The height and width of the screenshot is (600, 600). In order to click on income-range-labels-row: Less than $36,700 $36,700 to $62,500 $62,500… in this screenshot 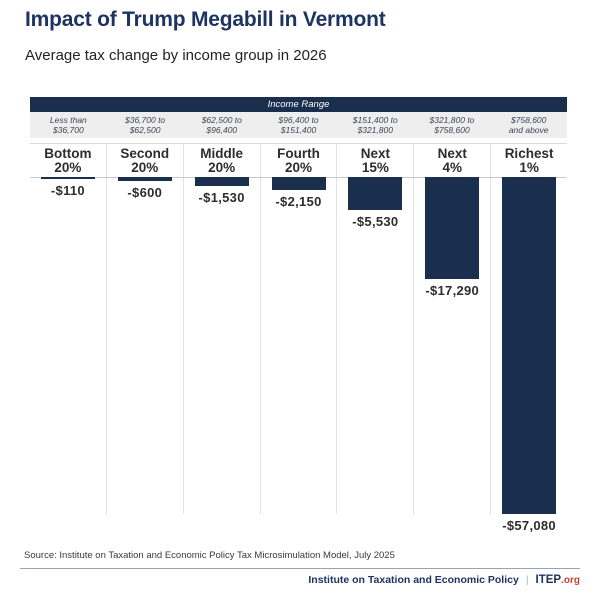, I will do `click(298, 125)`.